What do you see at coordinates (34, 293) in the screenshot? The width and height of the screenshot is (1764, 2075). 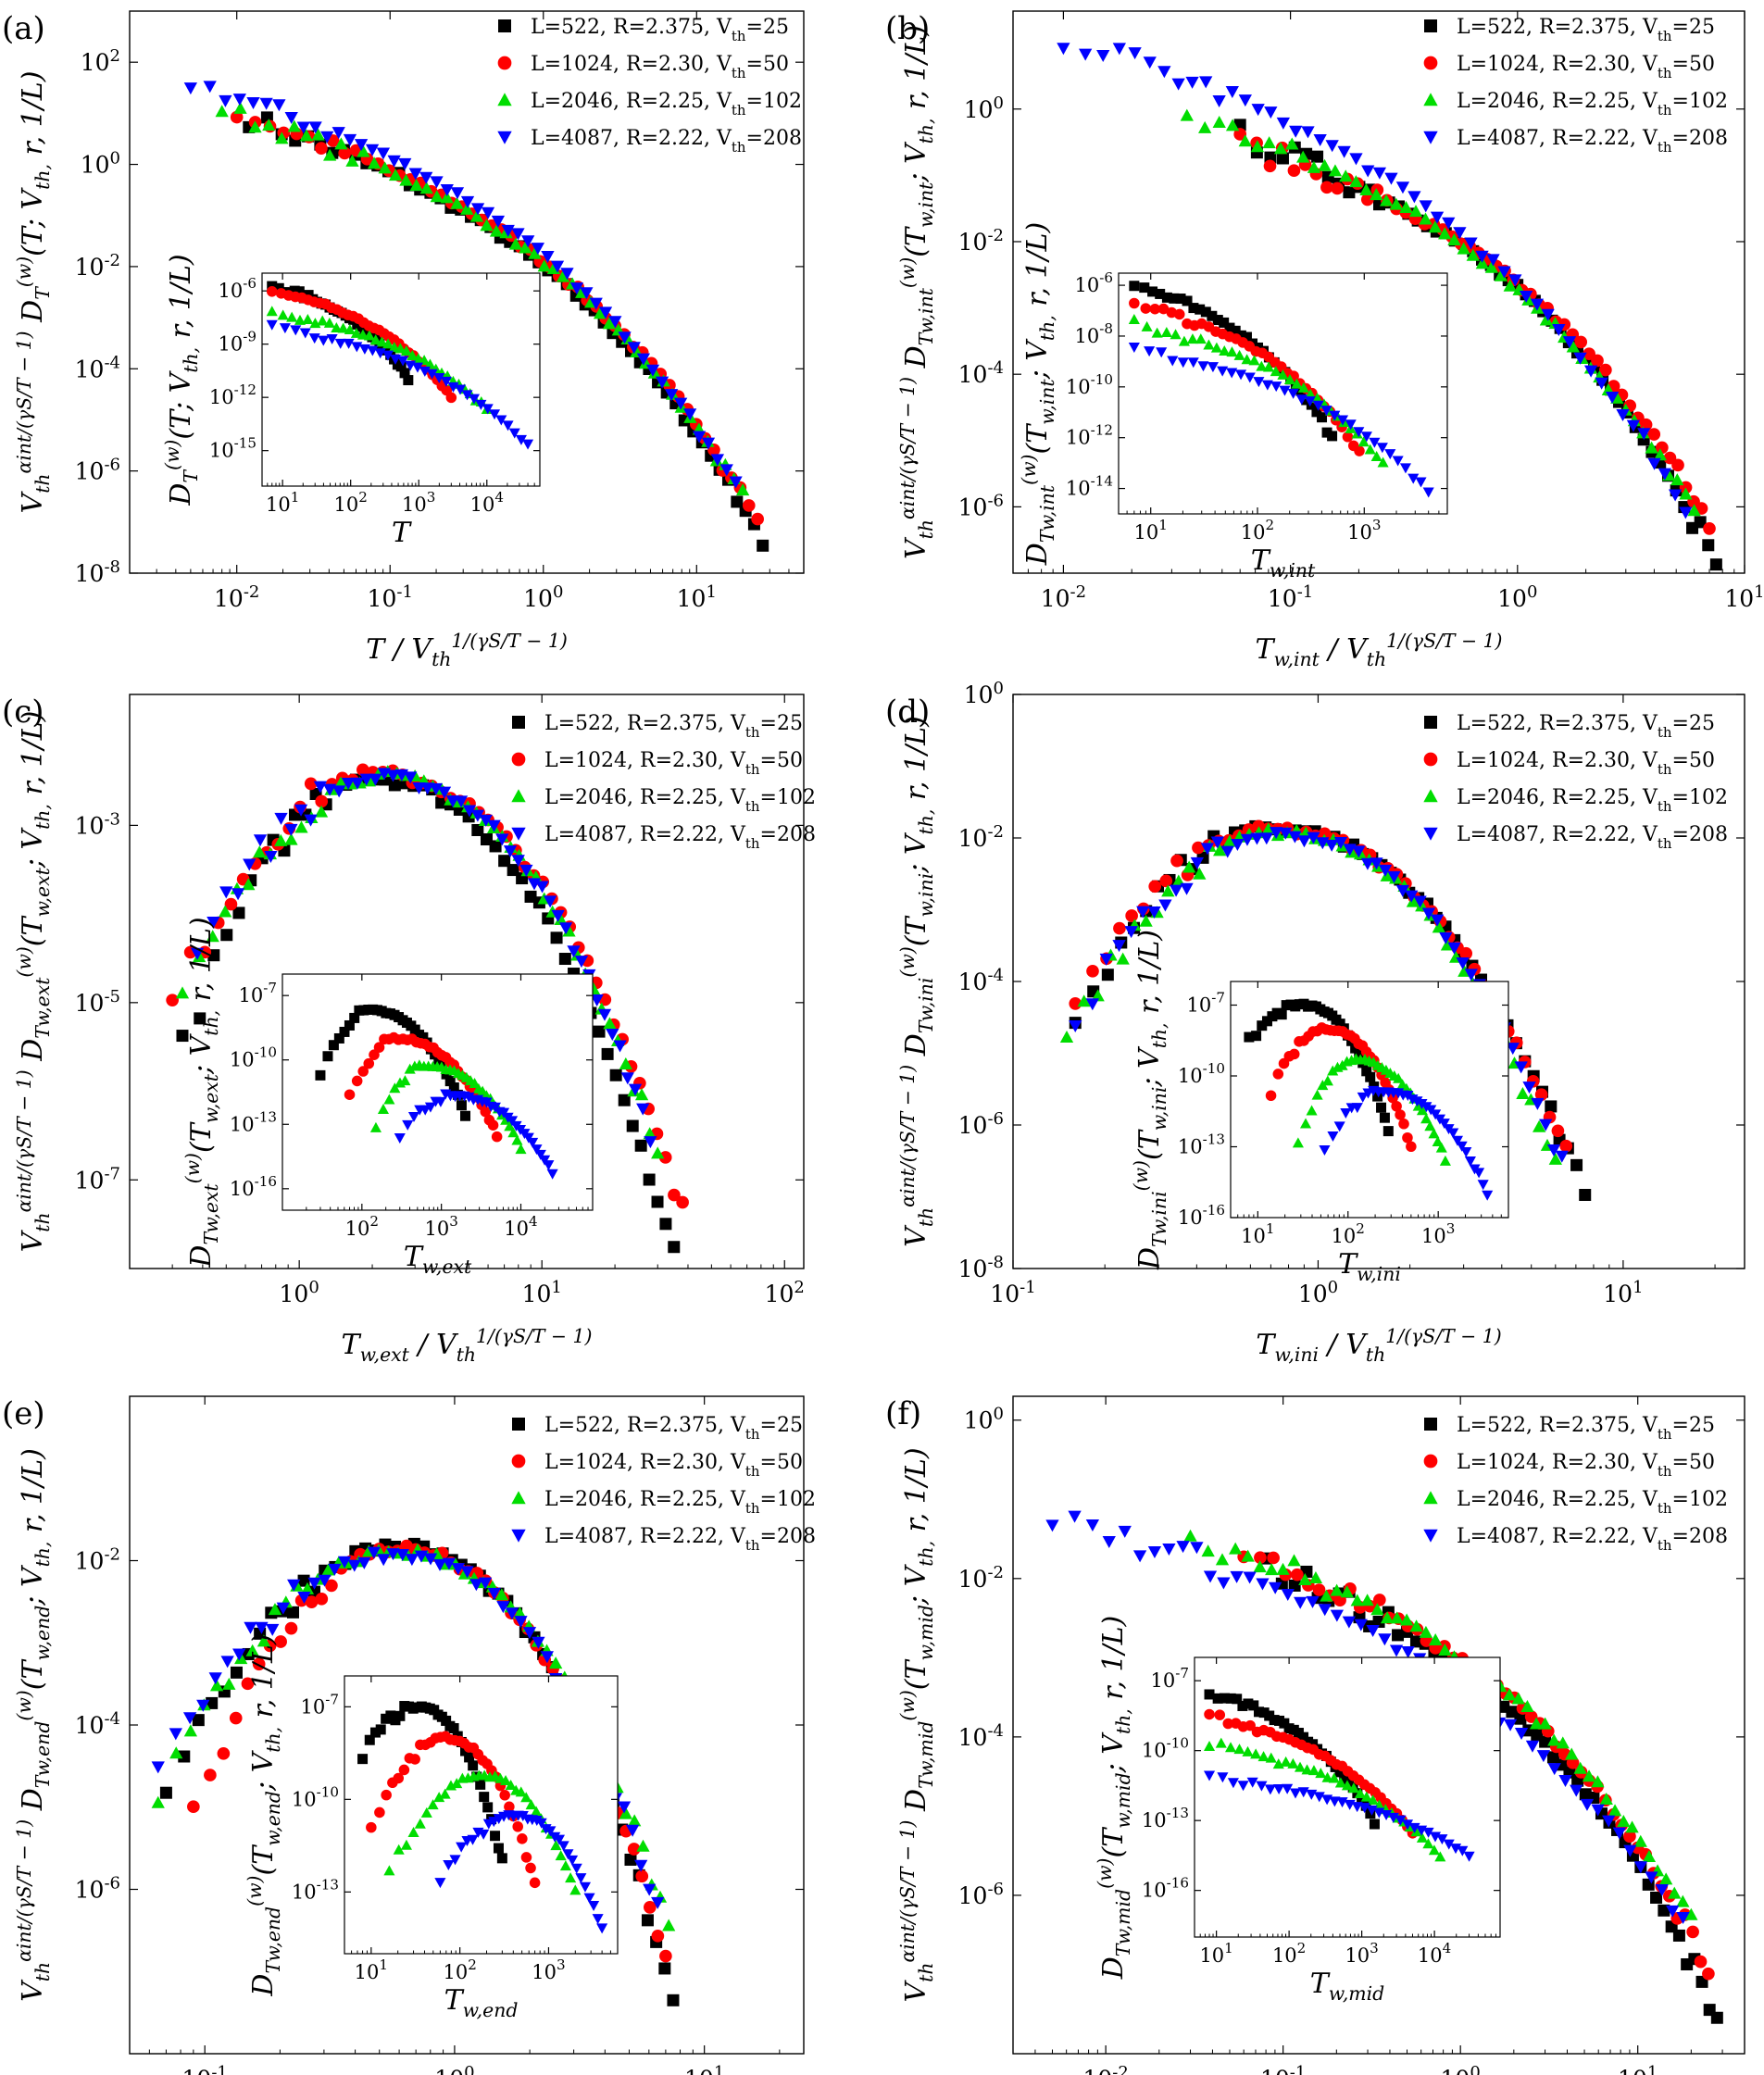 I see `y-axis-title: Vthαint/(γS/T − 1) DT(w)(T; Vth, r, 1/L)` at bounding box center [34, 293].